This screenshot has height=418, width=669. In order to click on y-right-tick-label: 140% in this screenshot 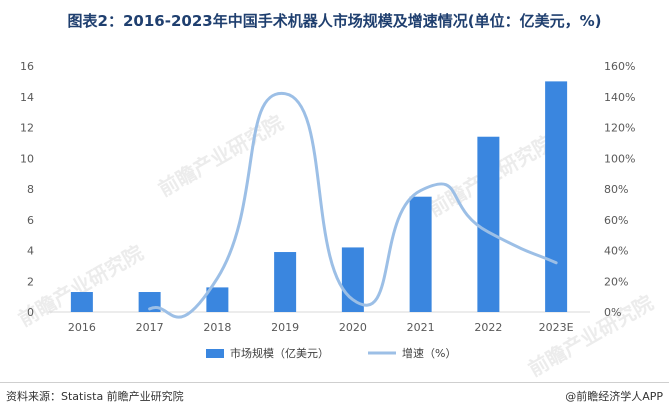, I will do `click(619, 97)`.